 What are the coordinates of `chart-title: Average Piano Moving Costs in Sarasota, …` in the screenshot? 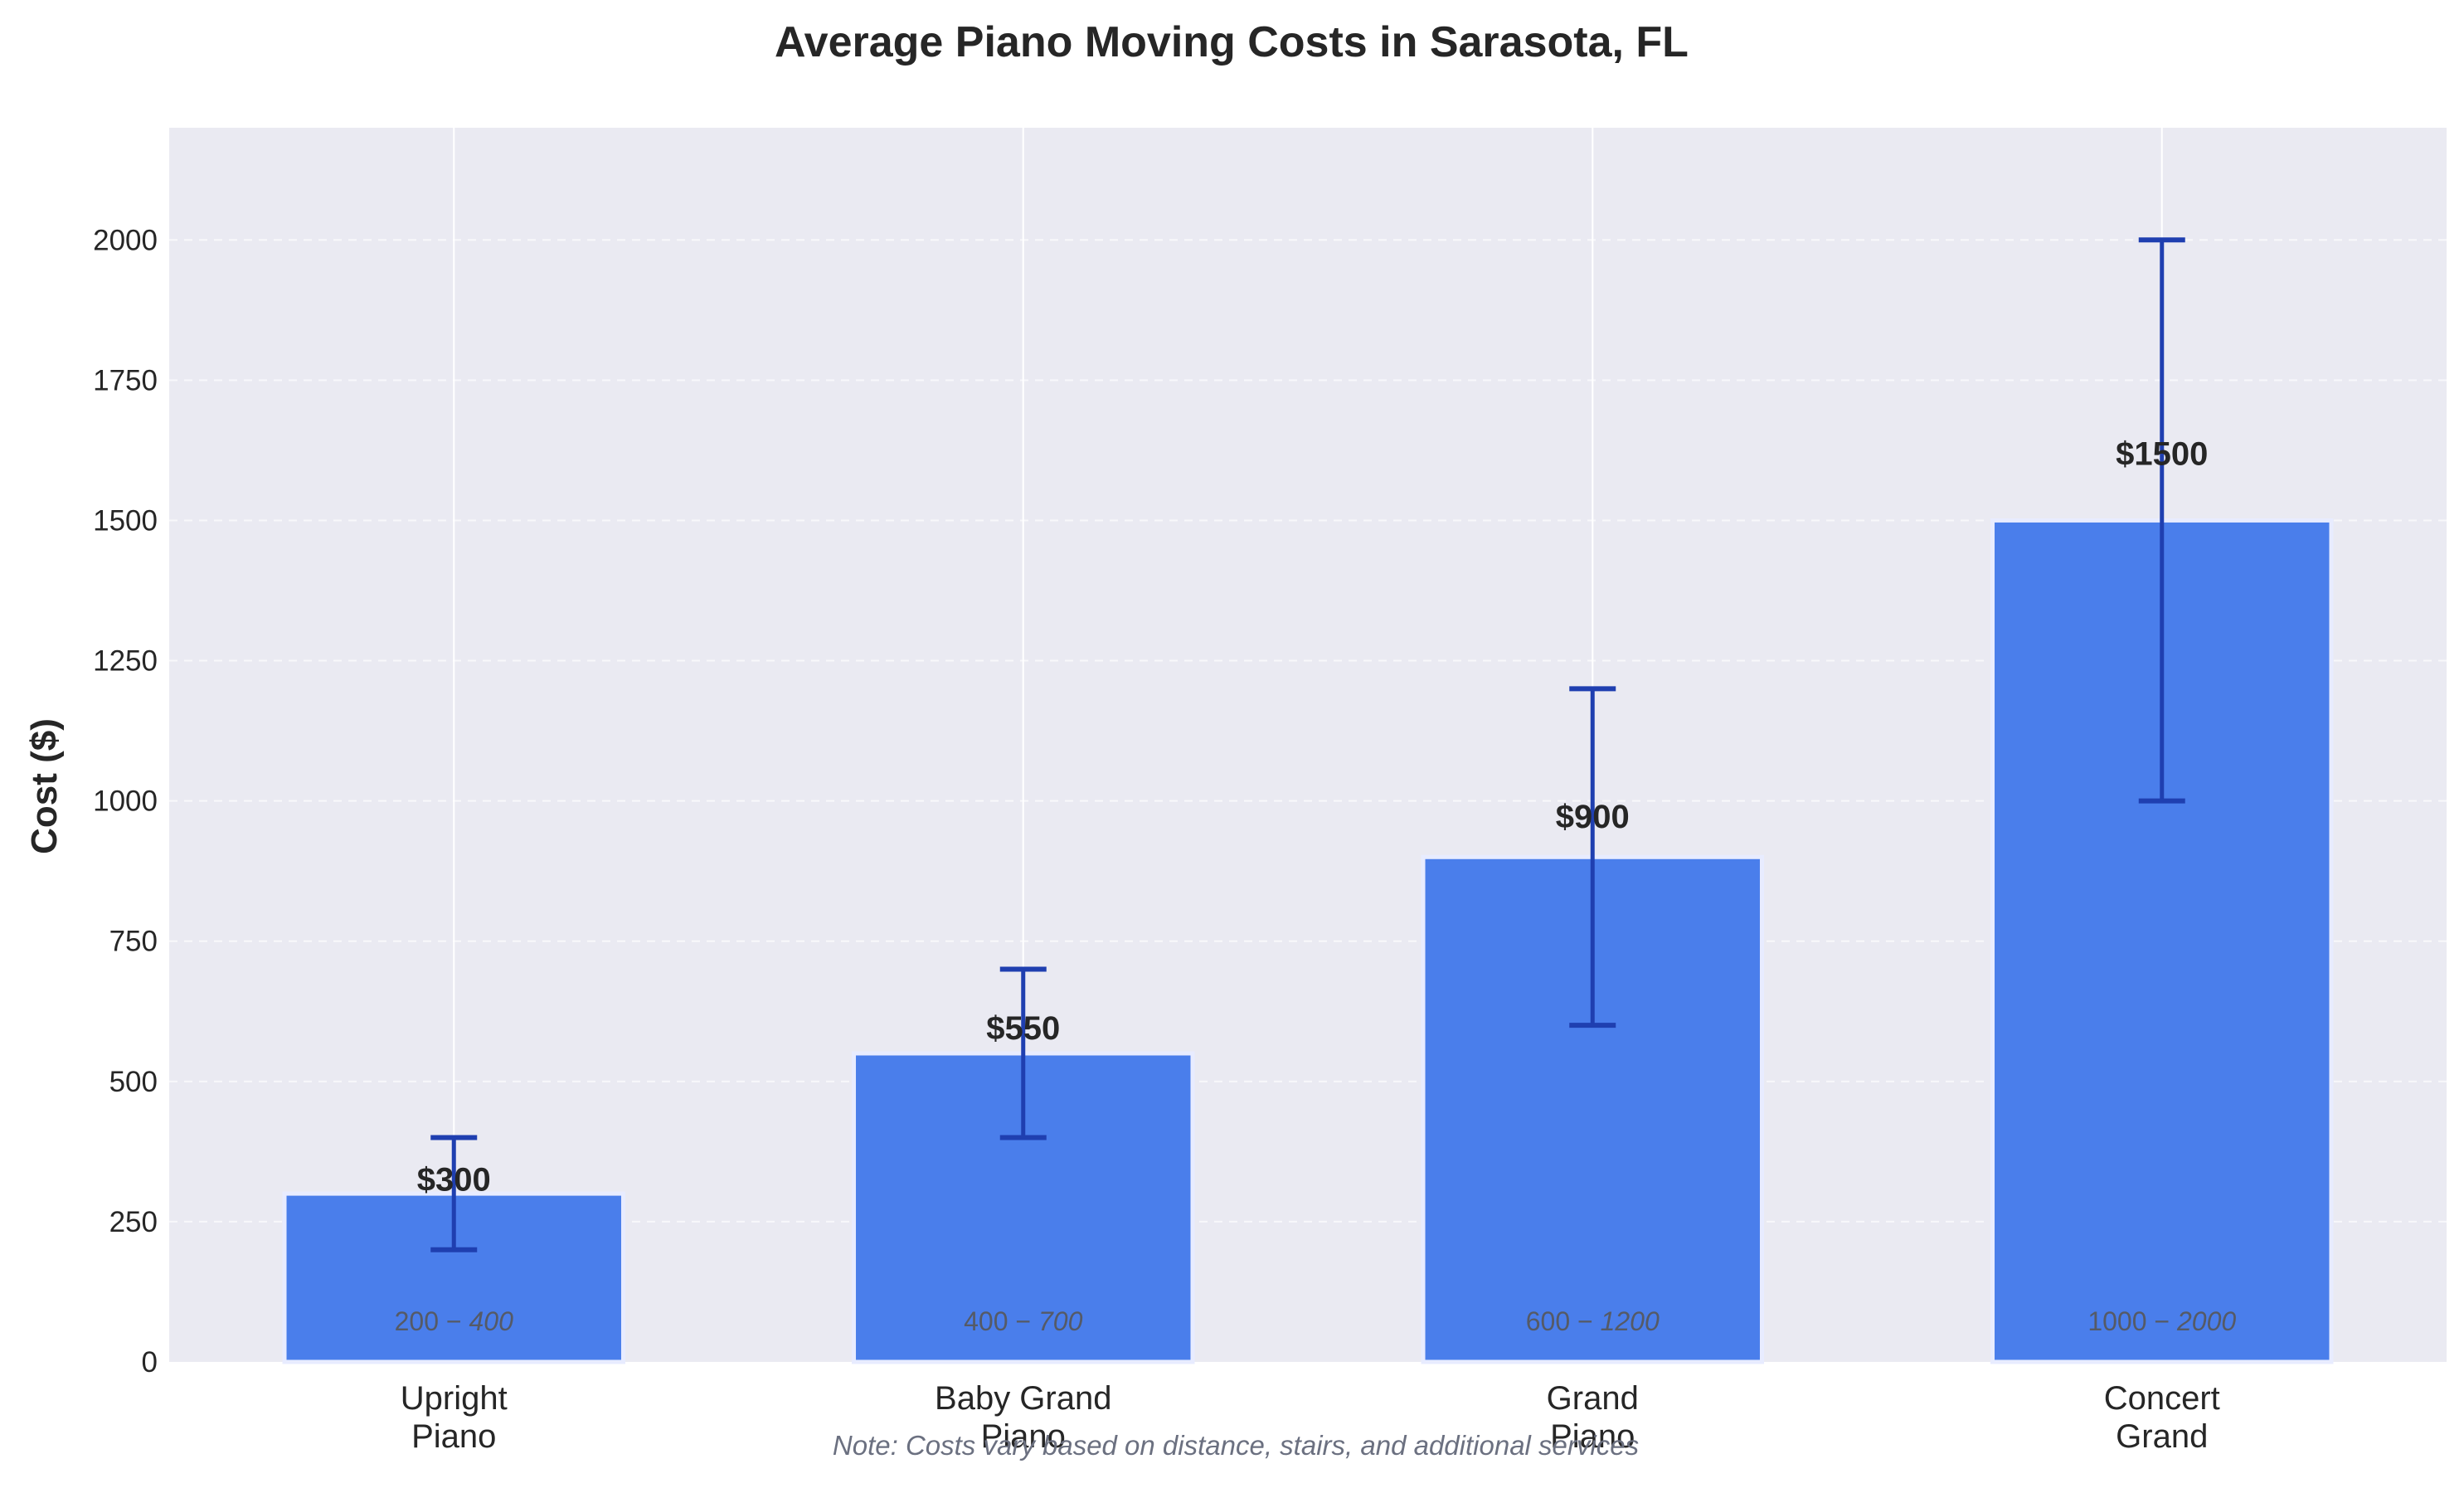 It's located at (1232, 42).